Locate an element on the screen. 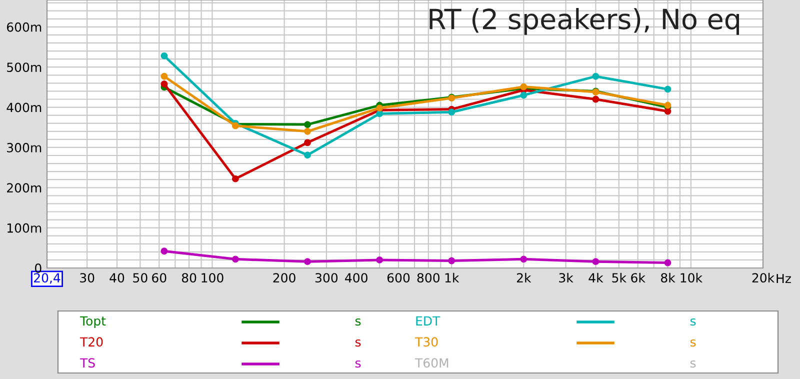 The height and width of the screenshot is (379, 800). x-tick-label: 20,4 is located at coordinates (47, 278).